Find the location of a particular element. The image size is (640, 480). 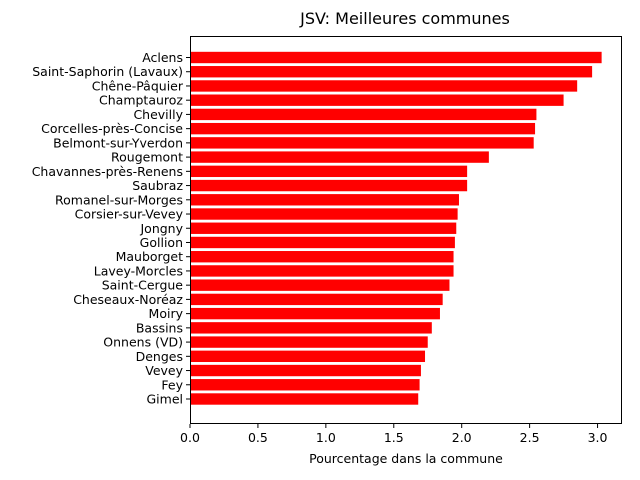

y-tick-label: Onnens (VD) is located at coordinates (143, 342).